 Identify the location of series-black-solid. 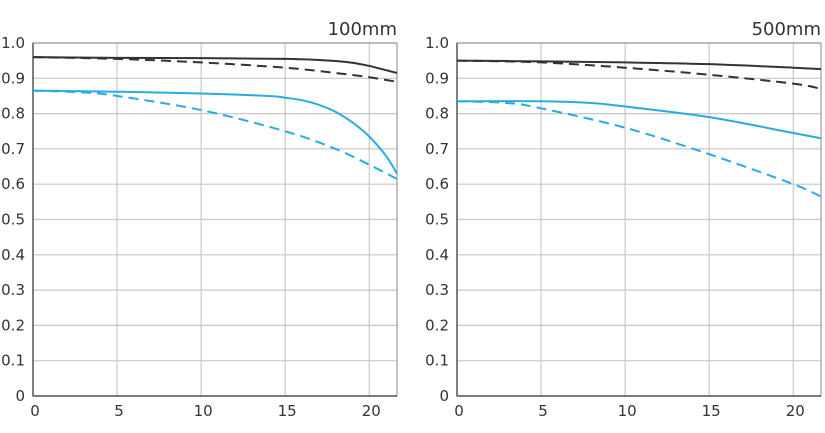
(215, 65).